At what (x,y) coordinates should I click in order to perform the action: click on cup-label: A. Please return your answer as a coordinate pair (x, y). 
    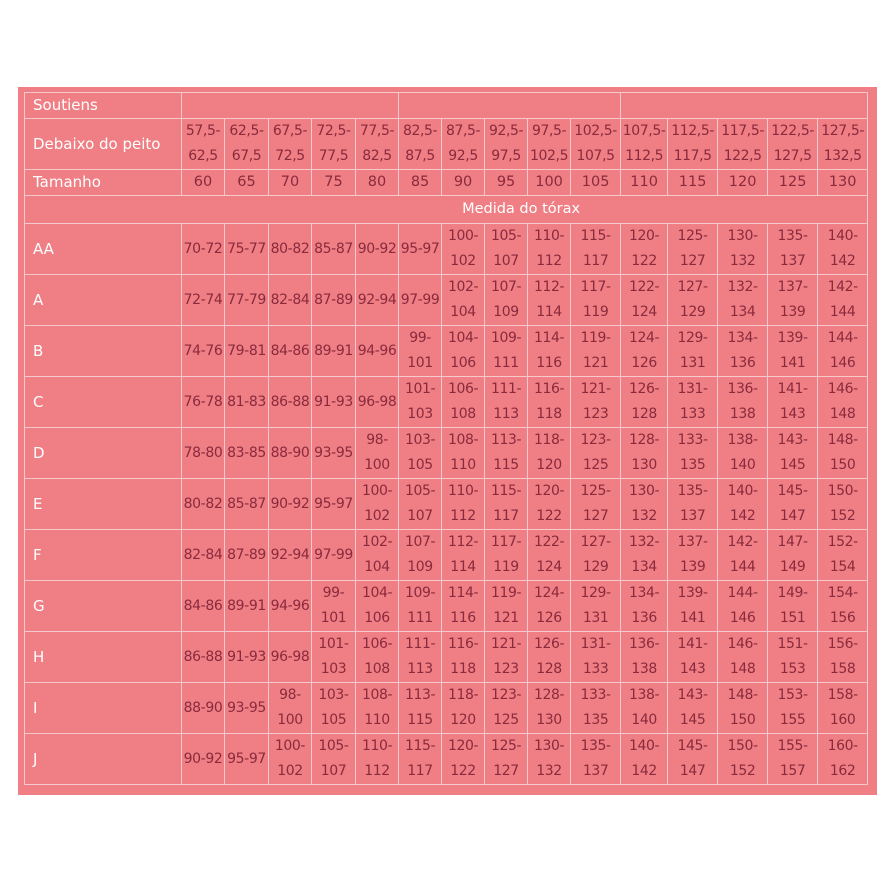
    Looking at the image, I should click on (103, 300).